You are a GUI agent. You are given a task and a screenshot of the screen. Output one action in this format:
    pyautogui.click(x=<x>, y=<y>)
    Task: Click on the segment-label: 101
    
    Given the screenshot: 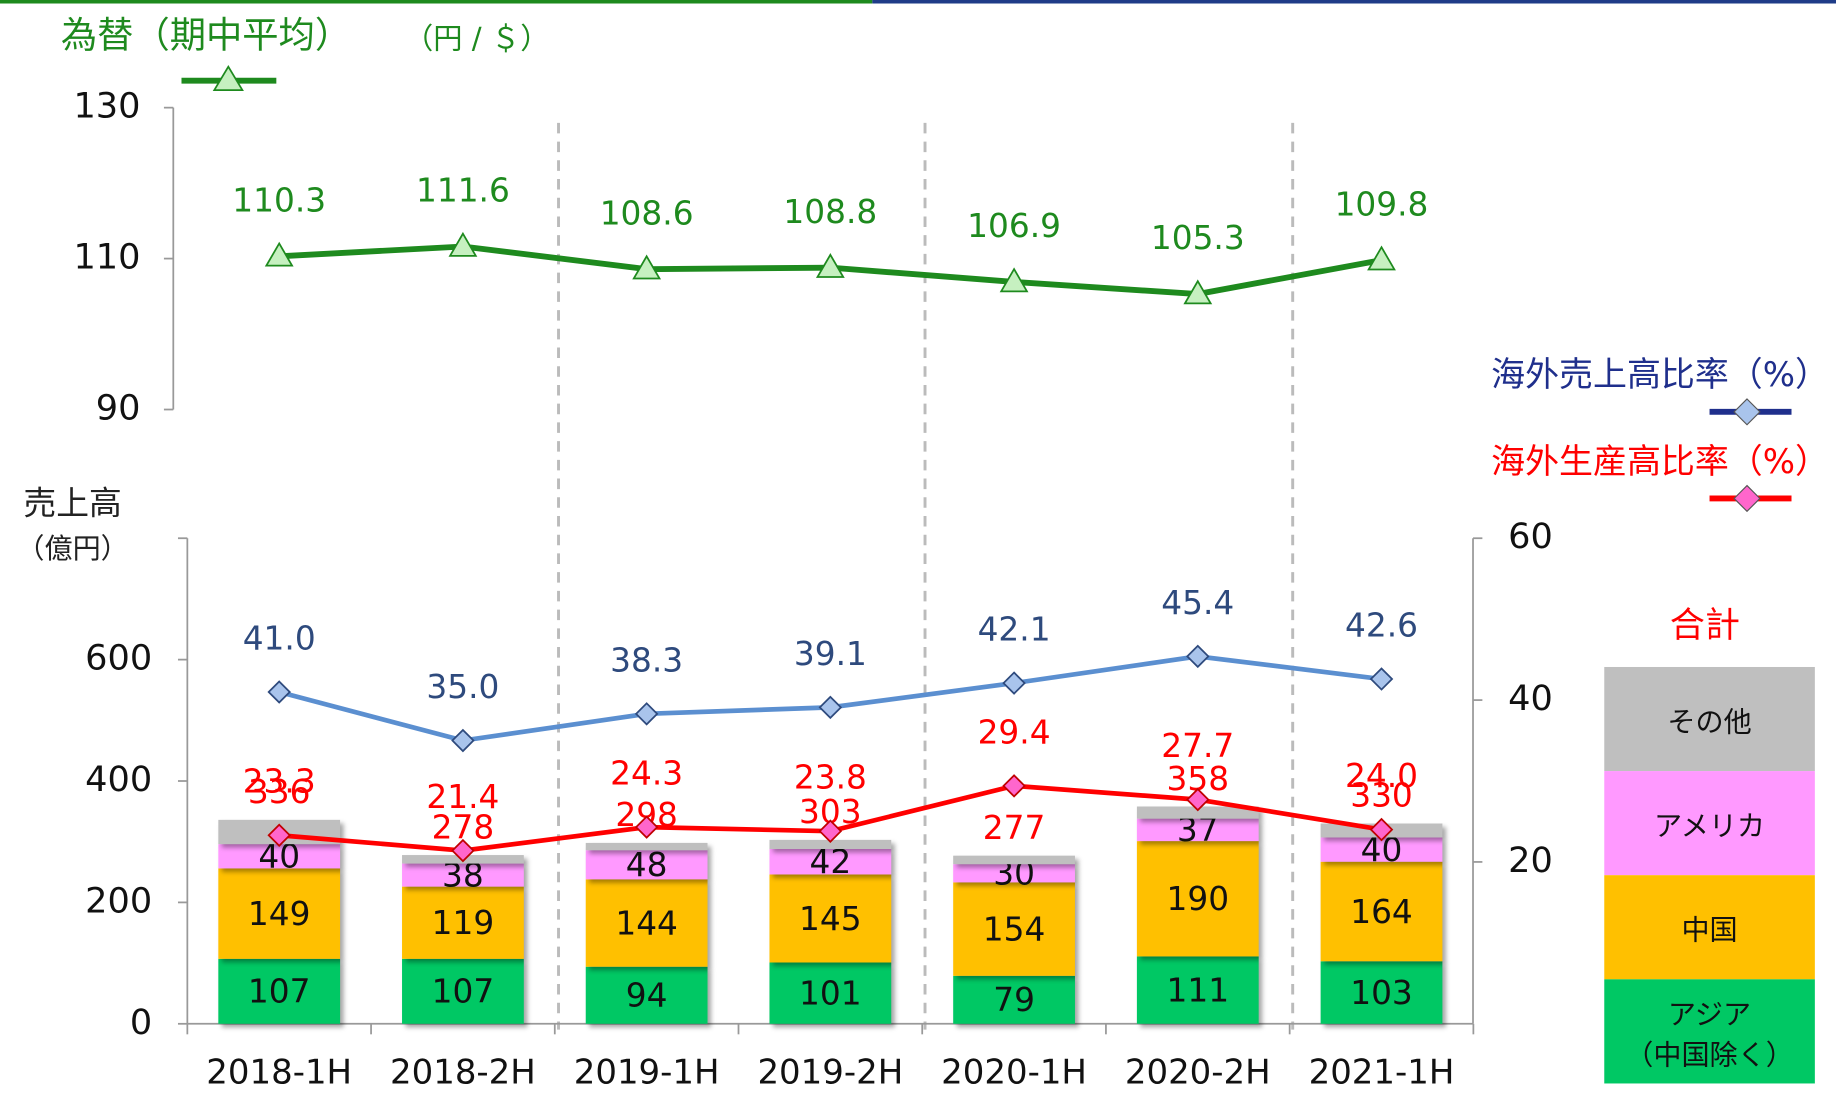 What is the action you would take?
    pyautogui.click(x=830, y=993)
    